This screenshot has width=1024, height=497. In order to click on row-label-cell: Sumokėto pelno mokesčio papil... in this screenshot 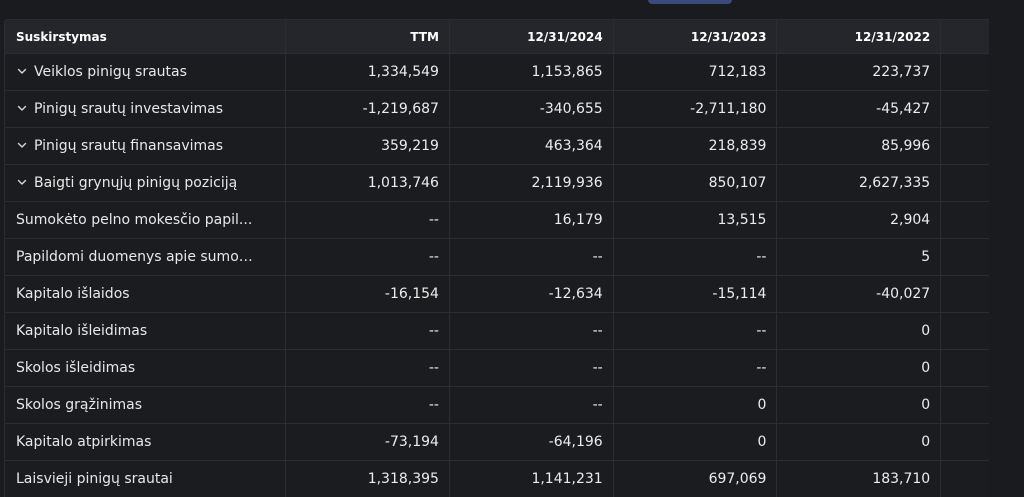, I will do `click(145, 220)`.